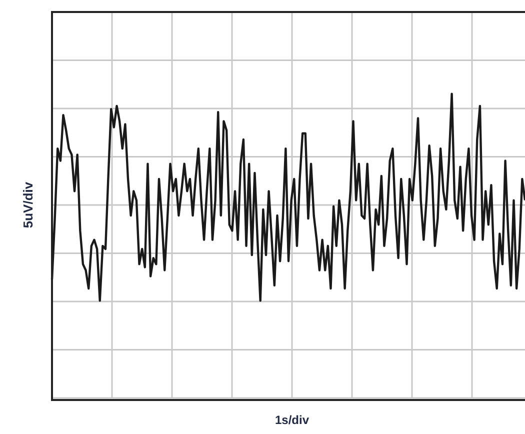  Describe the element at coordinates (292, 420) in the screenshot. I see `x-axis-title: 1s/div` at that location.